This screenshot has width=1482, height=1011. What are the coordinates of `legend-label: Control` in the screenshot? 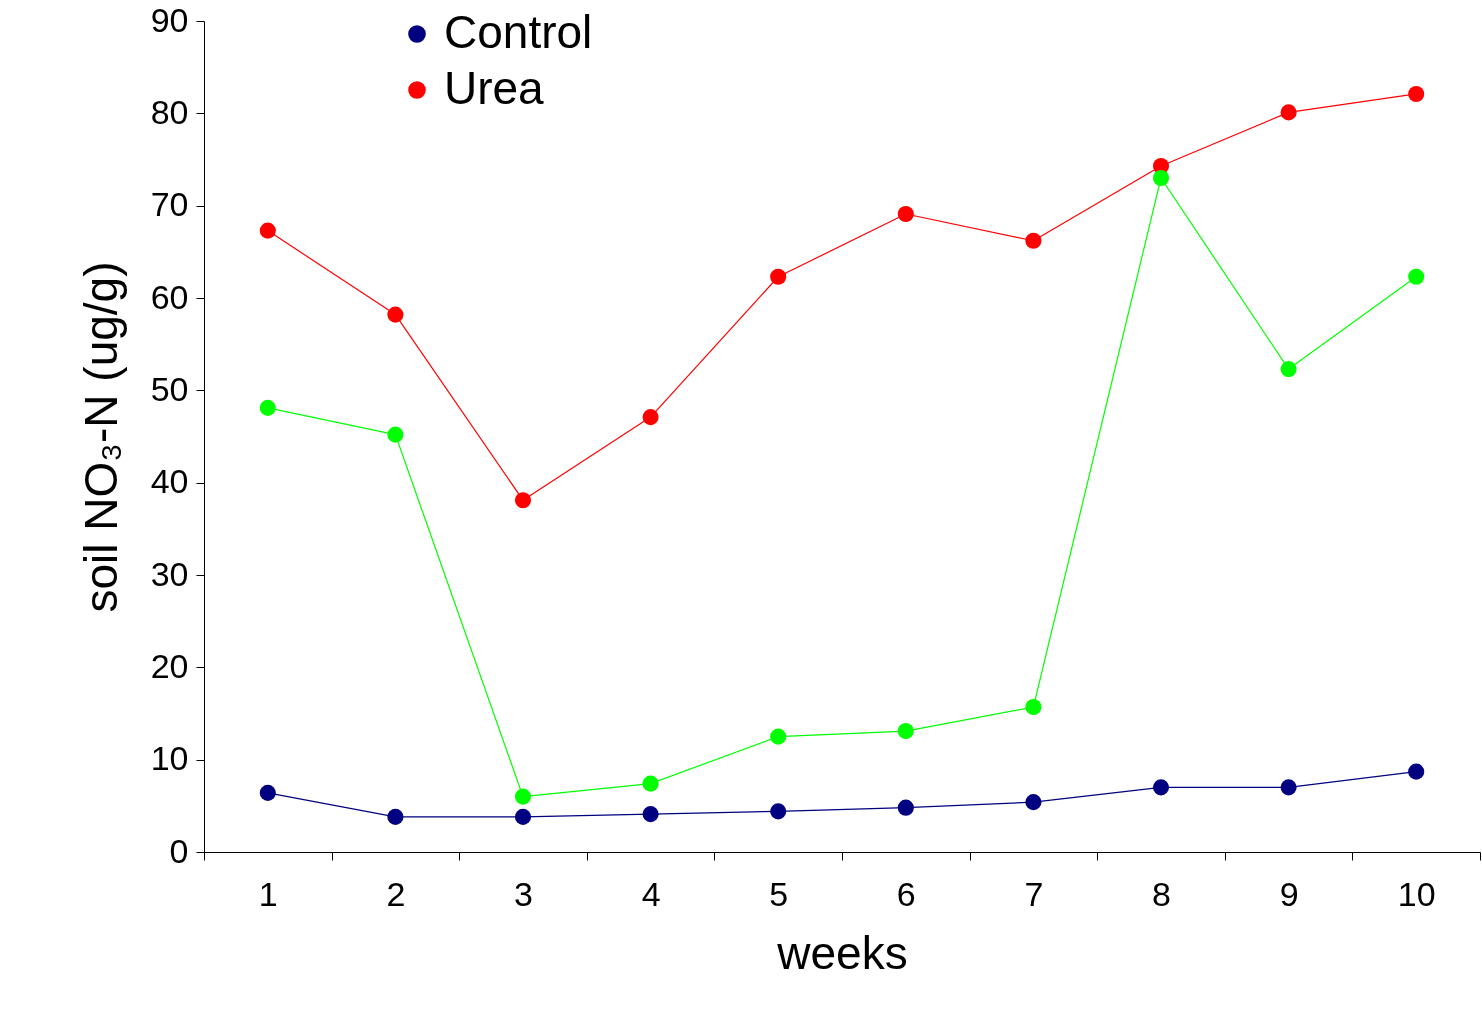 It's located at (518, 32).